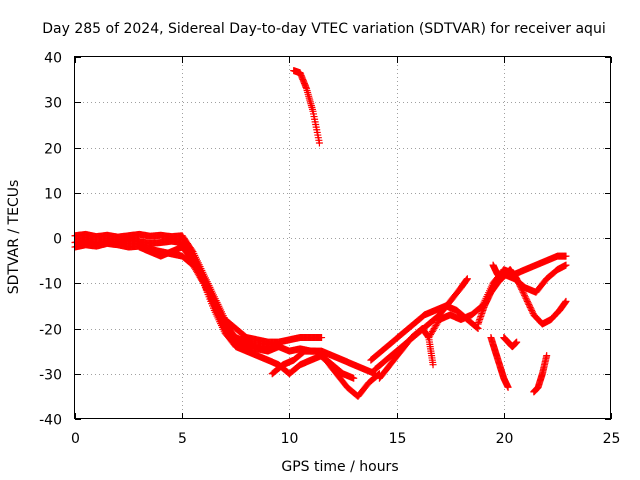 The height and width of the screenshot is (480, 640). I want to click on y-tick-label: -10, so click(50, 285).